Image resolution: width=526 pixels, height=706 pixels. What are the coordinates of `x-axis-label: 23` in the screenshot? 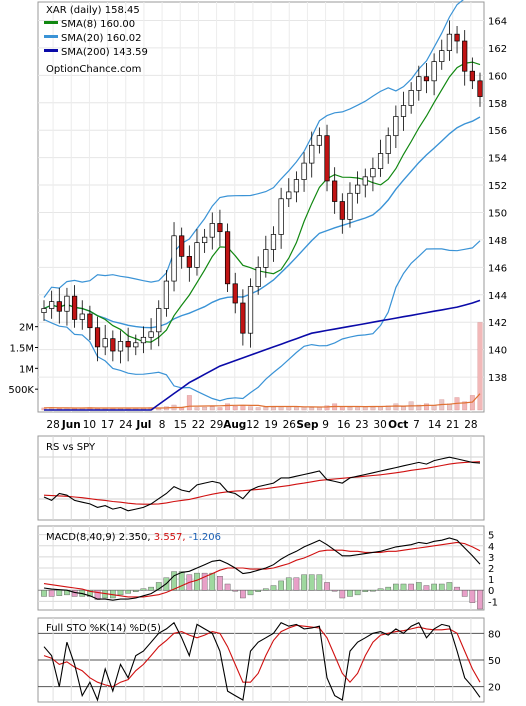 It's located at (361, 425).